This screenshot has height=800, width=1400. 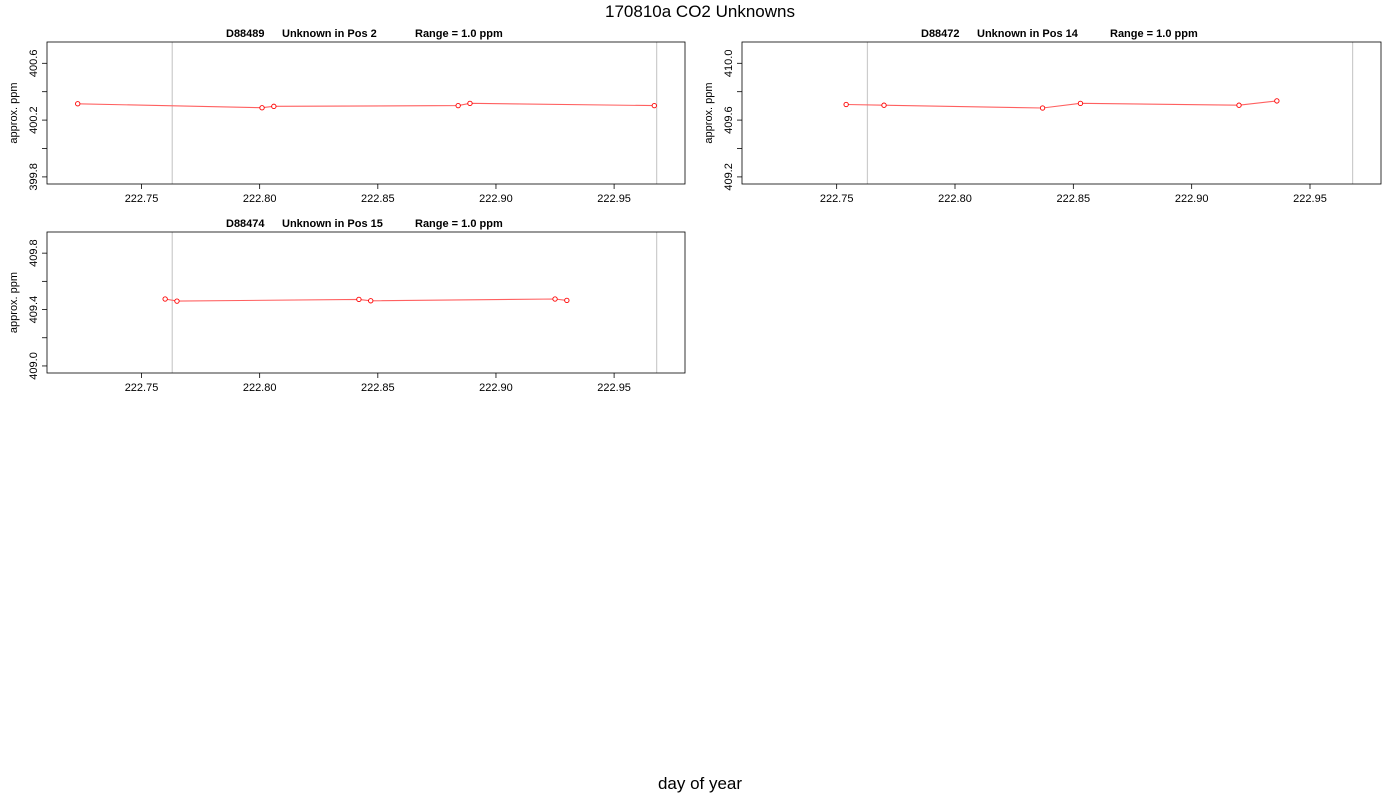 I want to click on panel-title-id: D88472, so click(x=940, y=34).